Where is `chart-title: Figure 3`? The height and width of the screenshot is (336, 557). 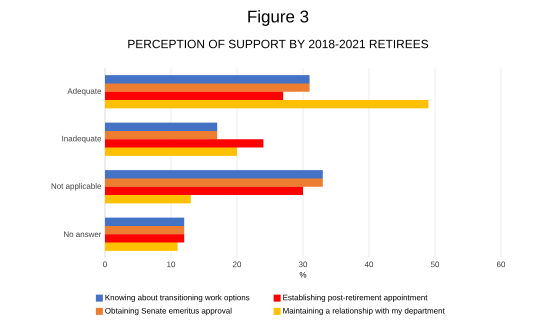
chart-title: Figure 3 is located at coordinates (278, 18).